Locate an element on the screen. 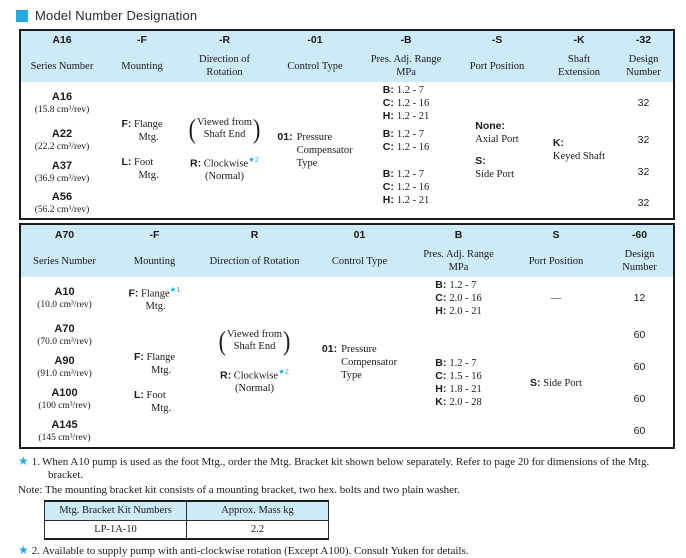  t2-header-series: Series Number is located at coordinates (64, 261).